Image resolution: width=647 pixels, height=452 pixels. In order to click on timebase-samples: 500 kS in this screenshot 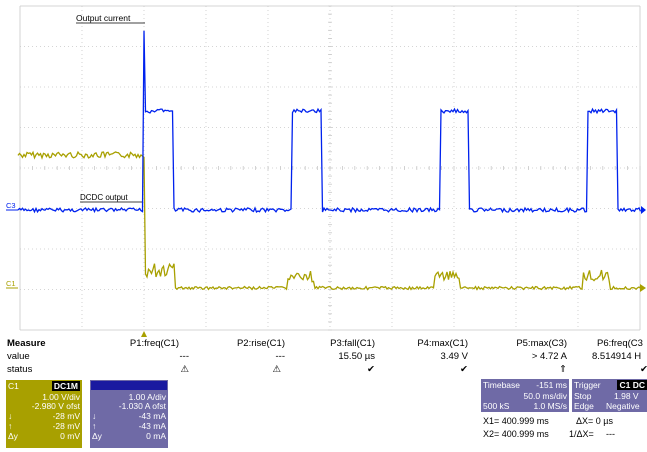, I will do `click(496, 406)`.